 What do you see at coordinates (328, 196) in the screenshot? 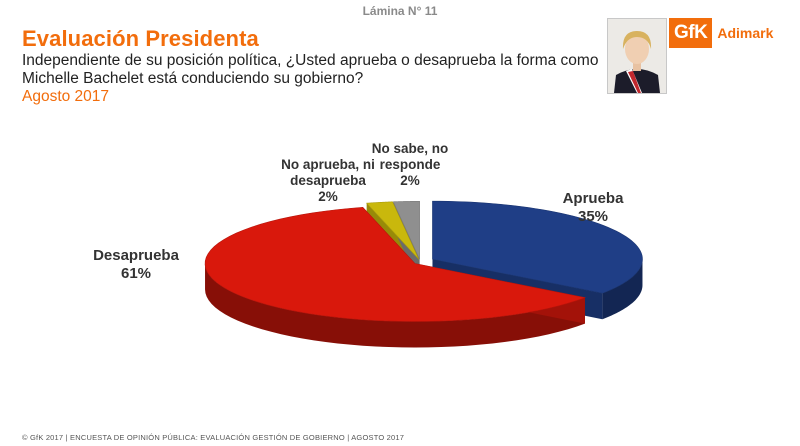
I see `label-neutral-value: 2%` at bounding box center [328, 196].